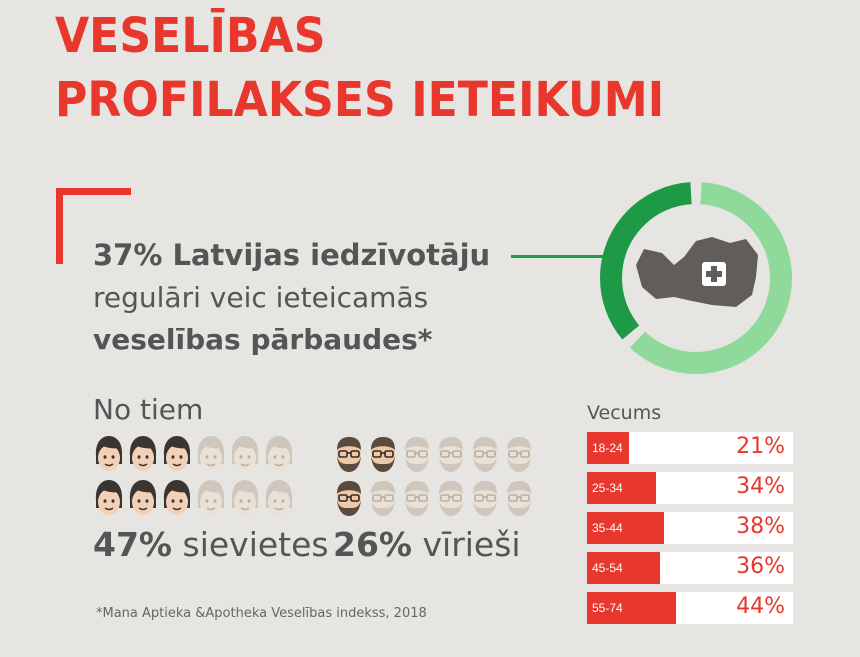 This screenshot has height=657, width=860. Describe the element at coordinates (690, 608) in the screenshot. I see `age-row: 55-74 44%` at that location.